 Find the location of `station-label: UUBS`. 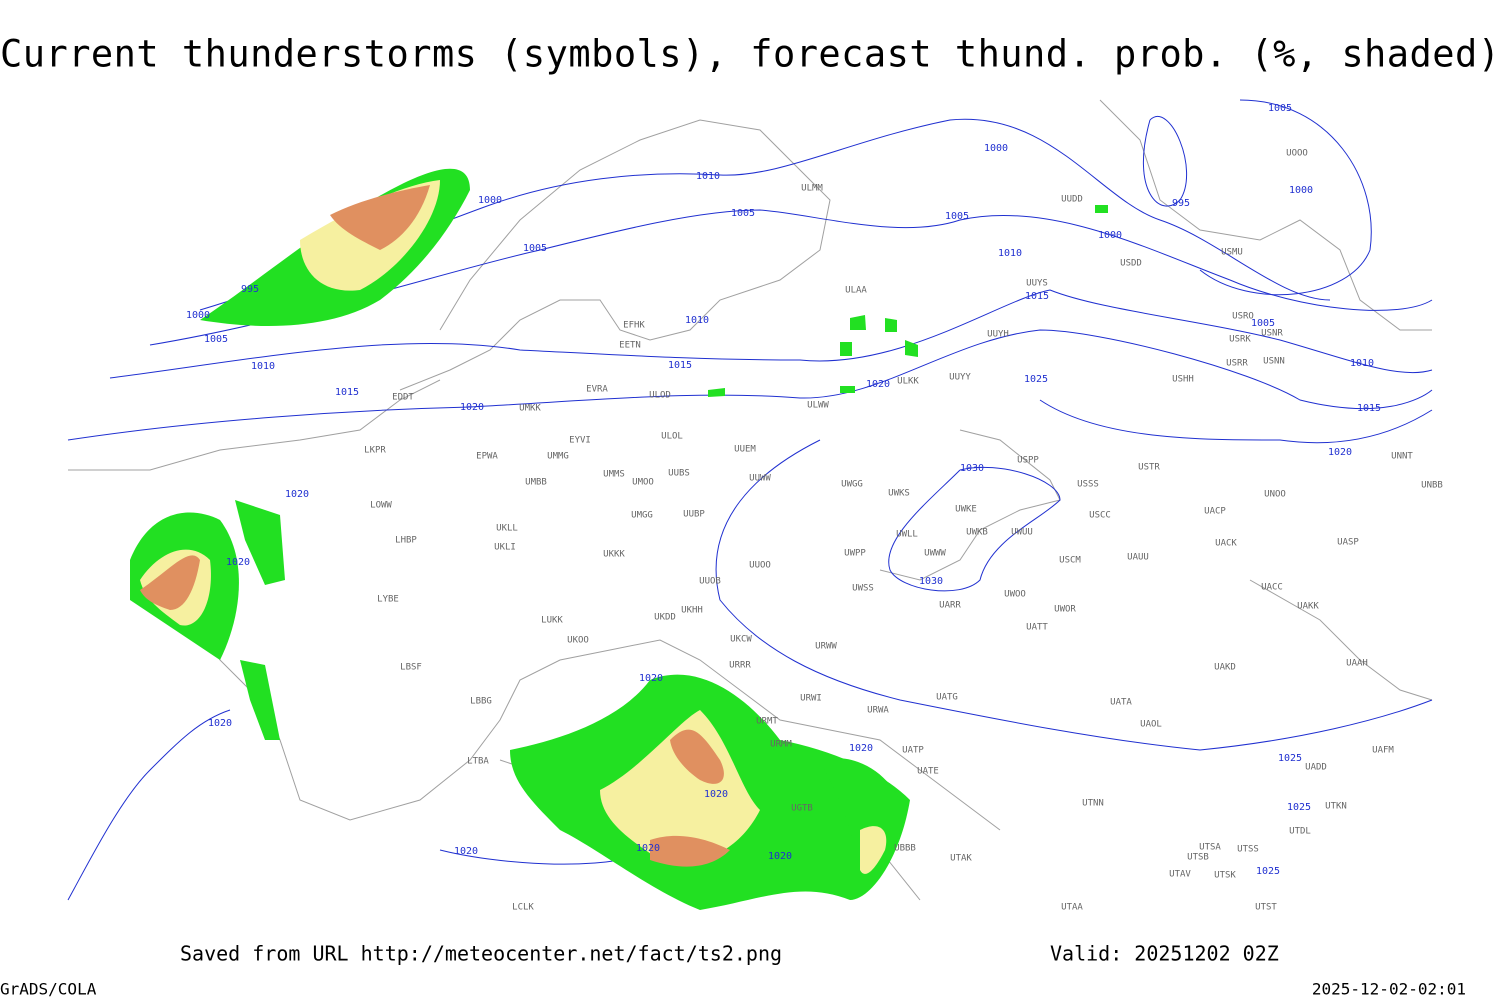

station-label: UUBS is located at coordinates (679, 474).